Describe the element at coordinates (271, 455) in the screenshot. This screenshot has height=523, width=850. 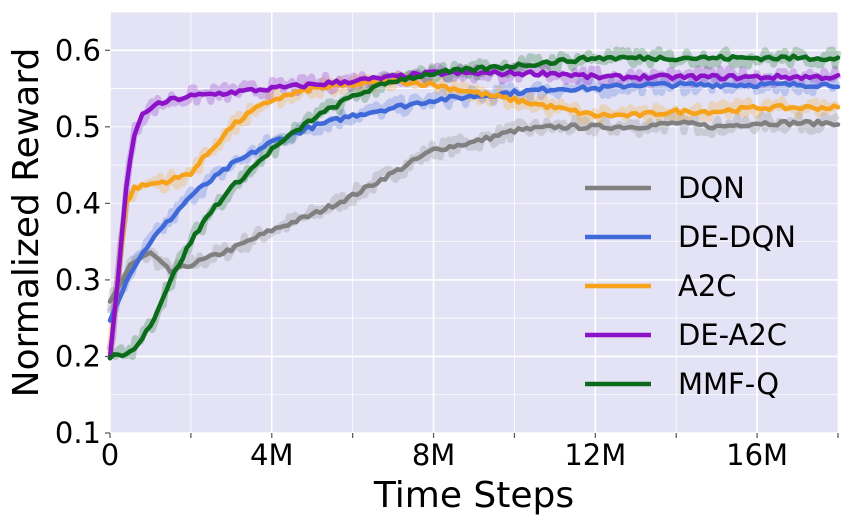
I see `x-tick-label: 4M` at that location.